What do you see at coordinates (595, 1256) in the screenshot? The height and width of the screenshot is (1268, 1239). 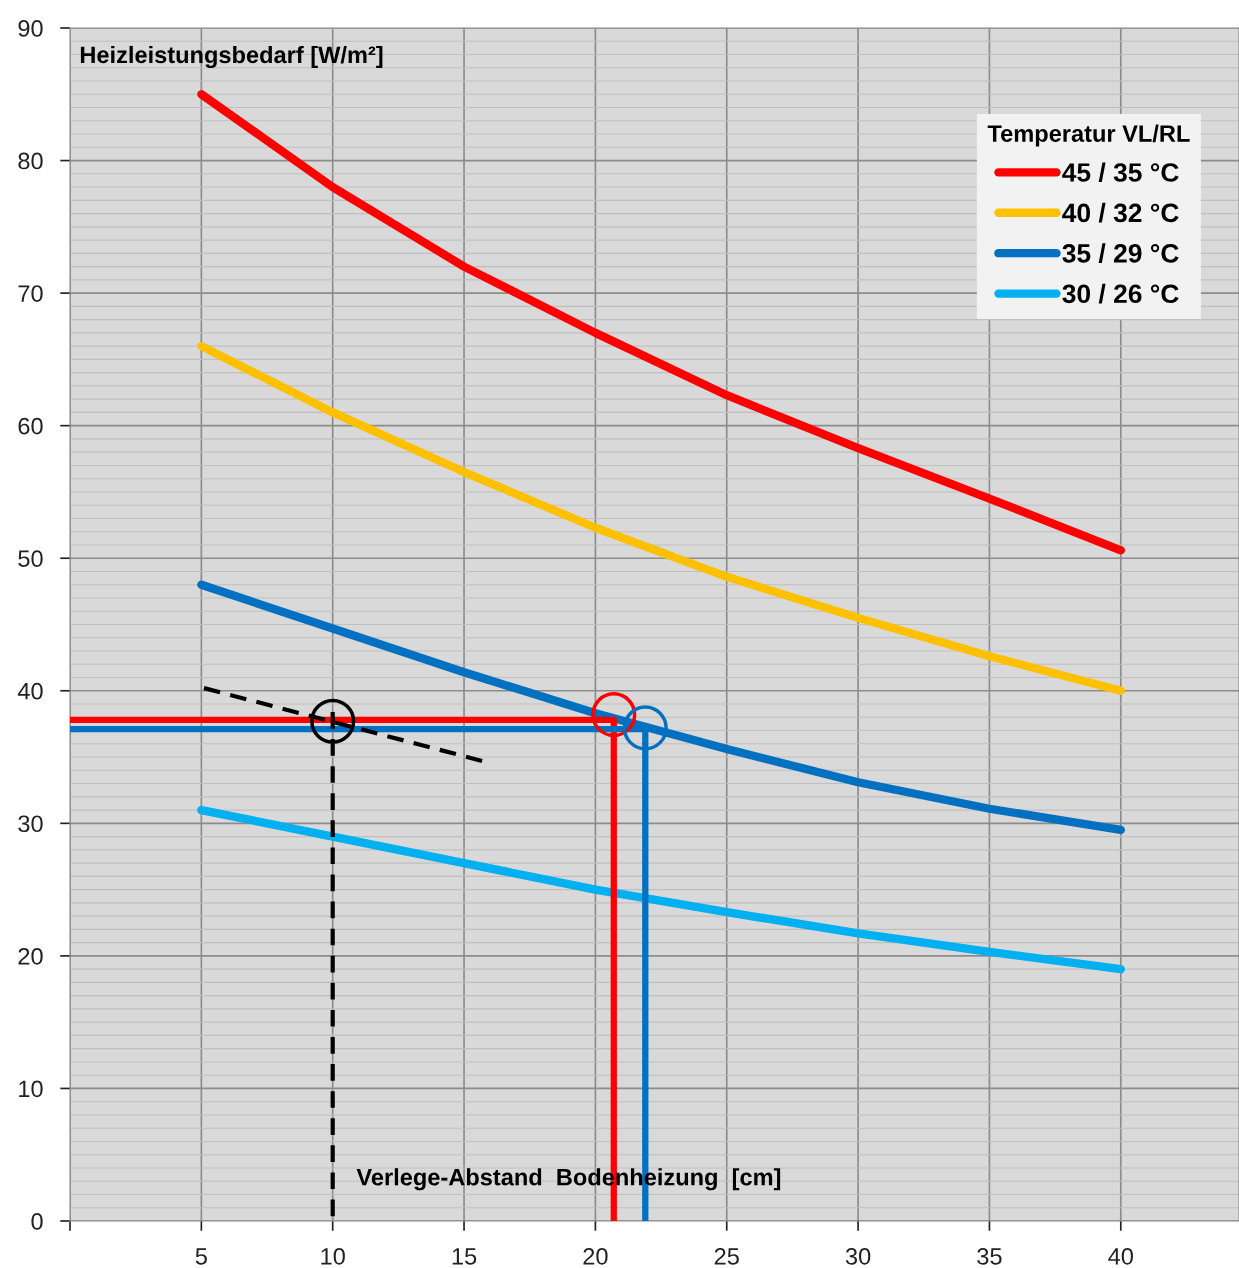 I see `x-tick-label: 20` at bounding box center [595, 1256].